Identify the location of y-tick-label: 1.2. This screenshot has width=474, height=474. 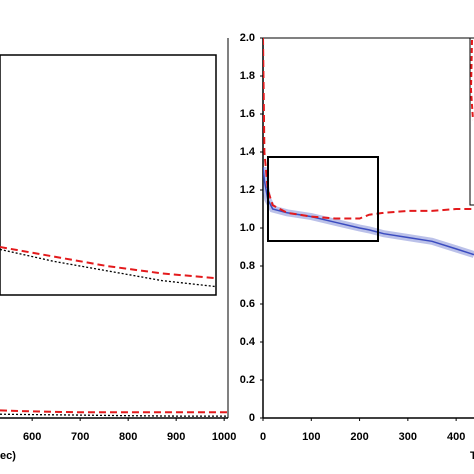
(247, 190).